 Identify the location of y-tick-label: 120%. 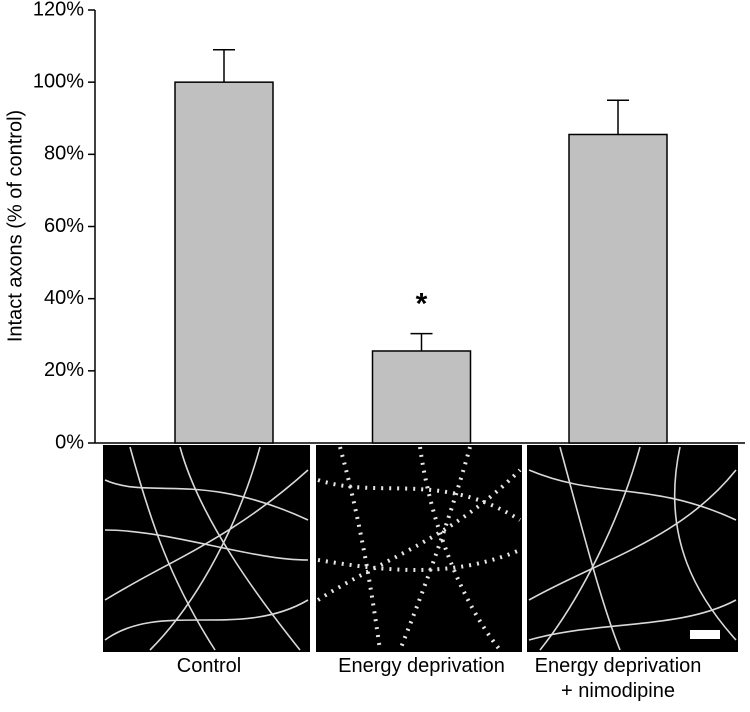
(58, 10).